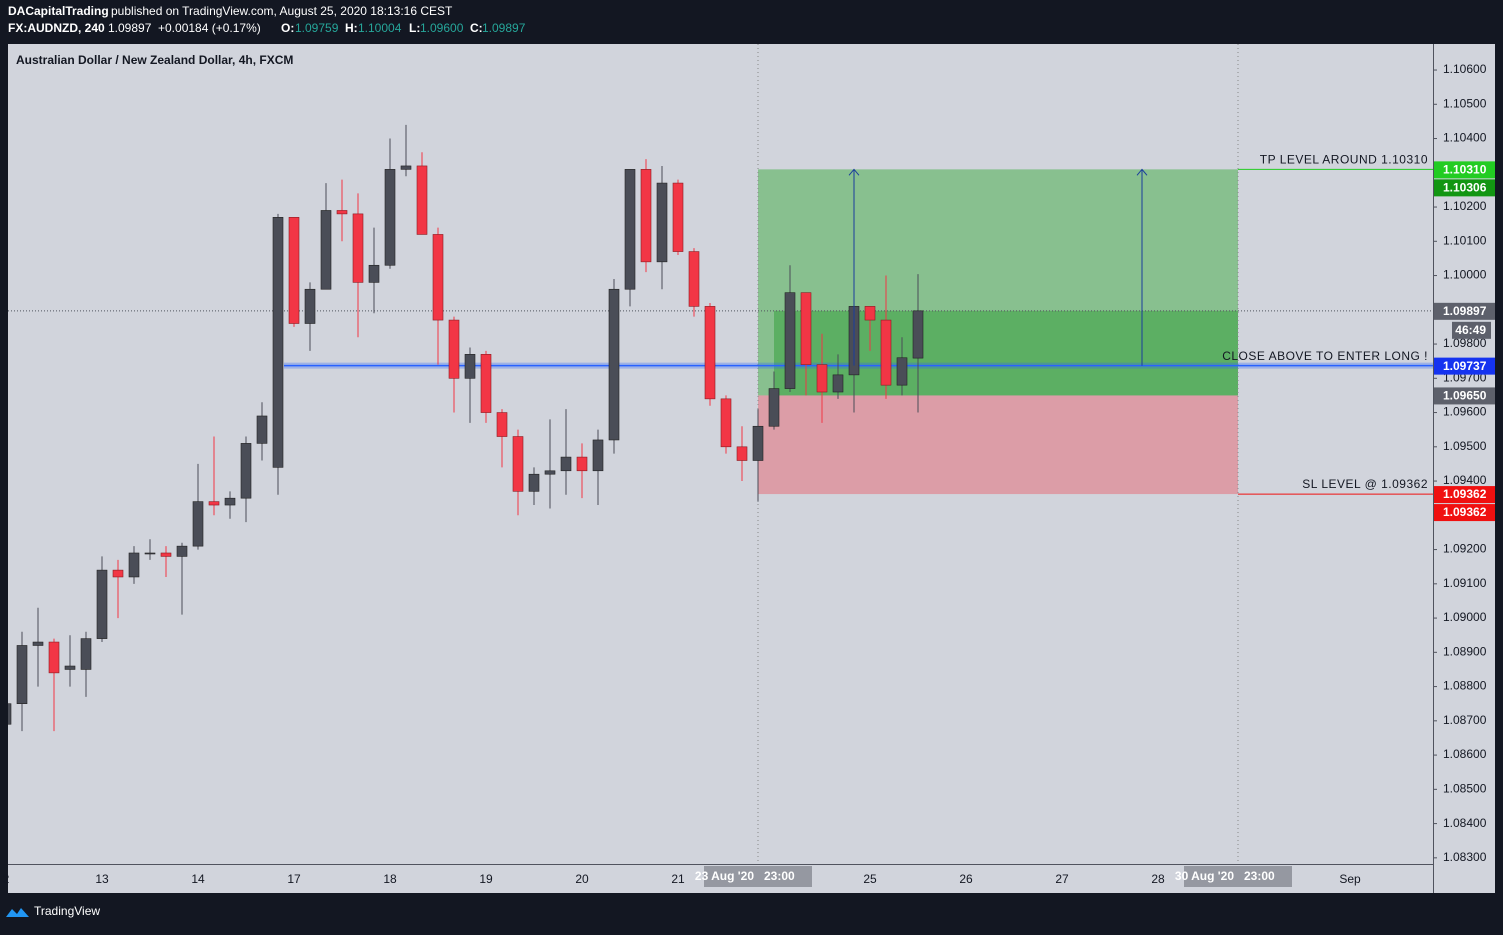  I want to click on h: 1.10004, so click(380, 28).